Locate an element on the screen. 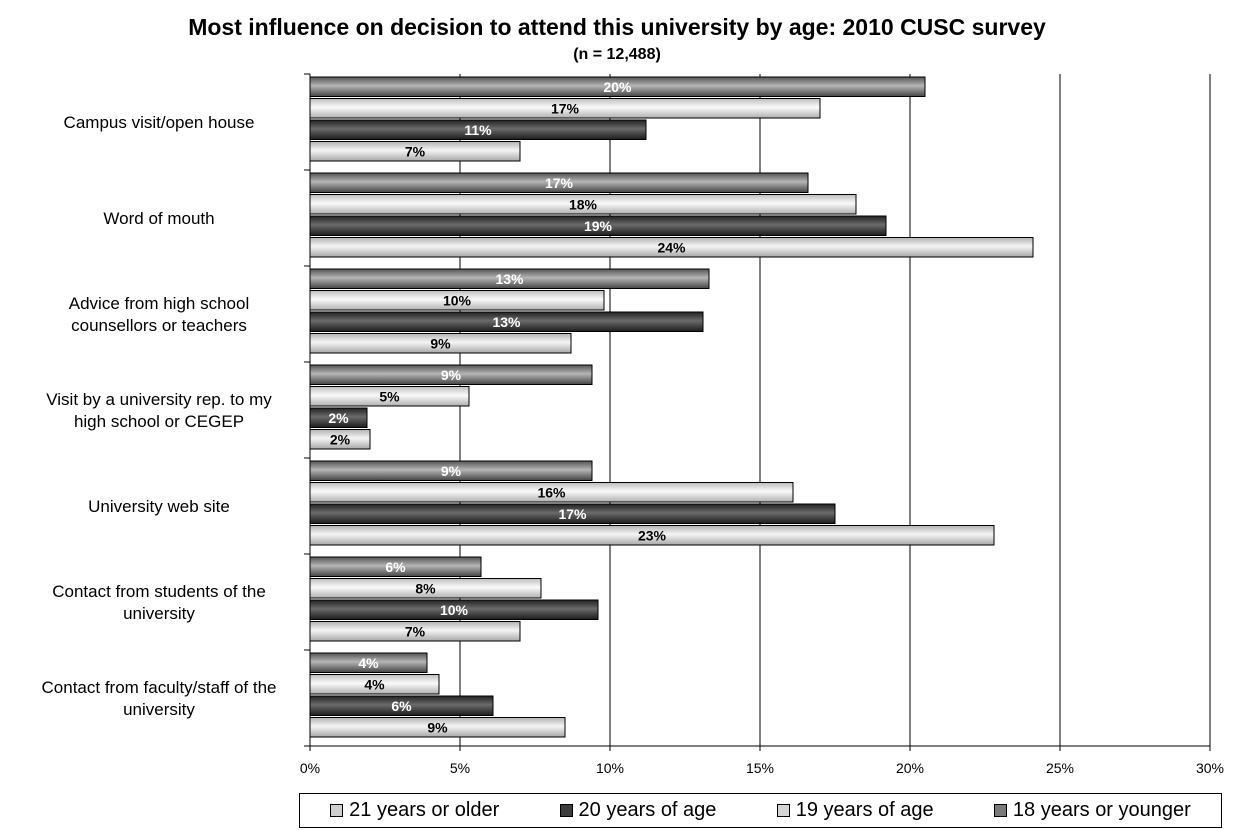  x-axis-tick-labels: 0% 5% 10% 15% 20% 25% 30% is located at coordinates (762, 768).